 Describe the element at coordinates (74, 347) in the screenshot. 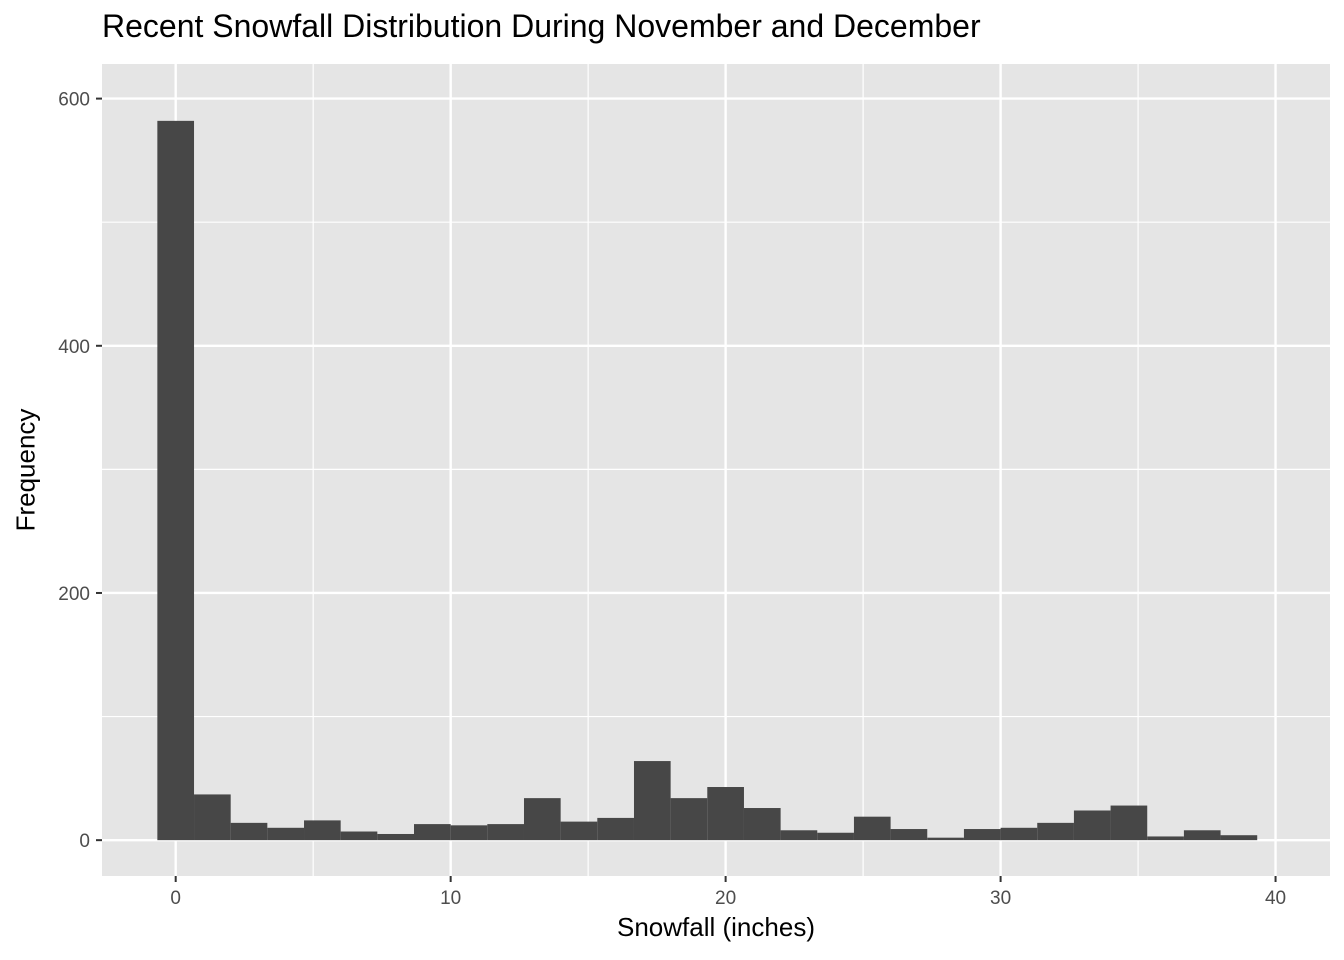

I see `y-tick-label: 400` at that location.